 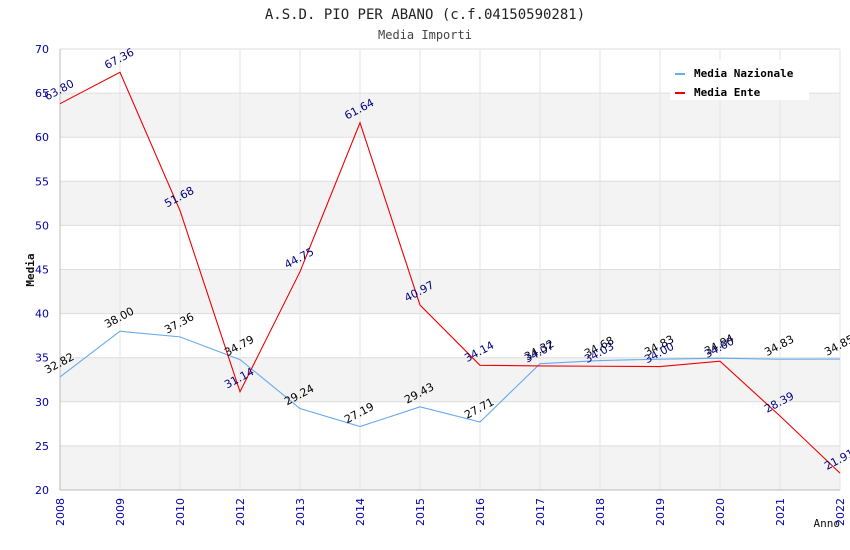 I want to click on data-label: 37.36, so click(x=179, y=323).